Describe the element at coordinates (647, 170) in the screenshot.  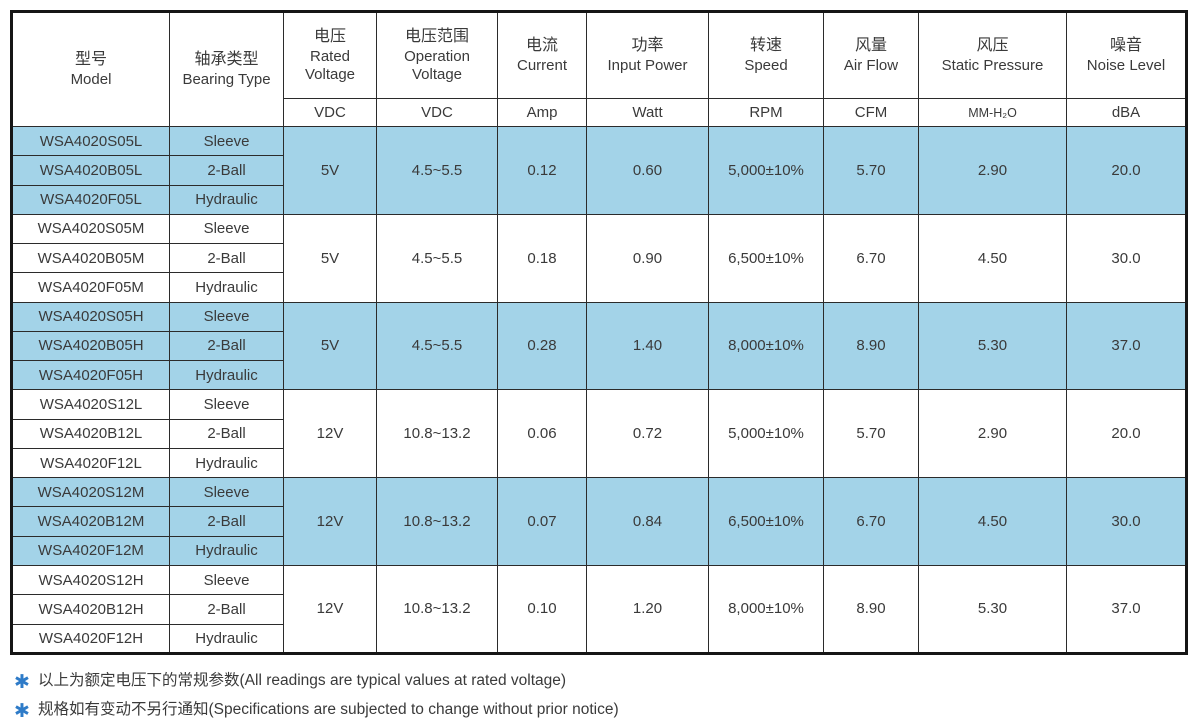
I see `input-power-cell: 0.60` at that location.